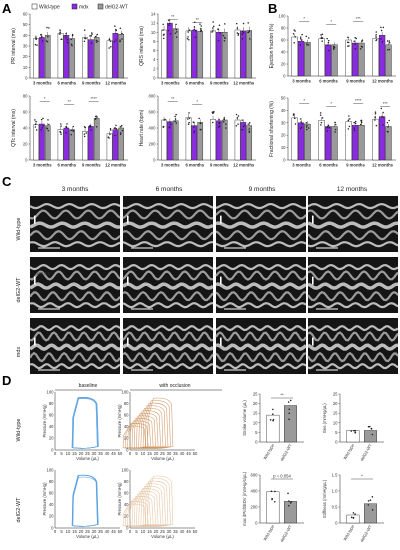 The image size is (400, 550). I want to click on x-tick-label: Wild-type, so click(348, 451).